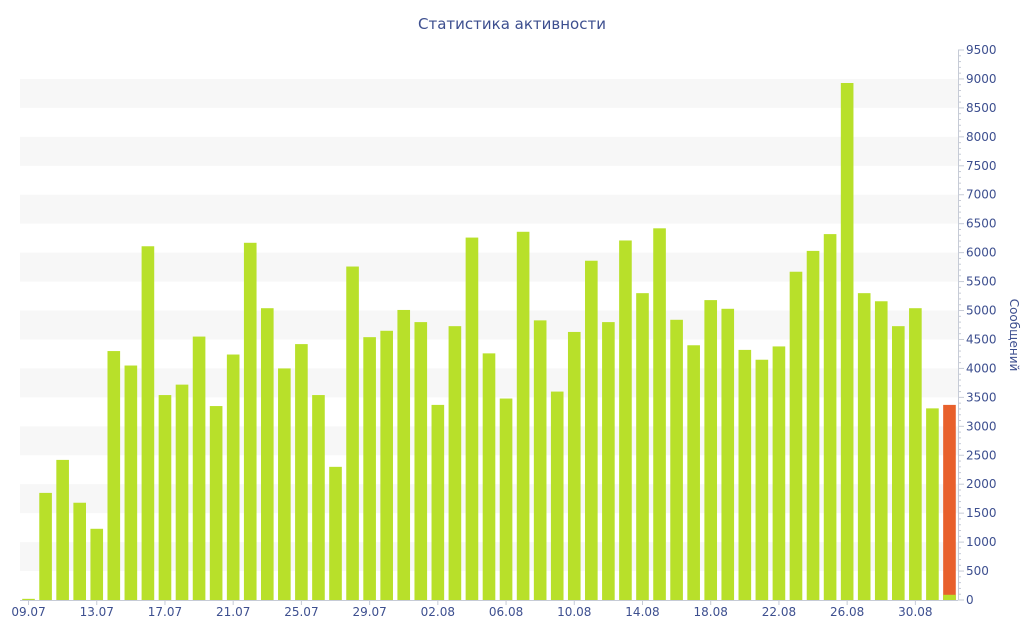  What do you see at coordinates (977, 571) in the screenshot?
I see `y-tick-label: 500` at bounding box center [977, 571].